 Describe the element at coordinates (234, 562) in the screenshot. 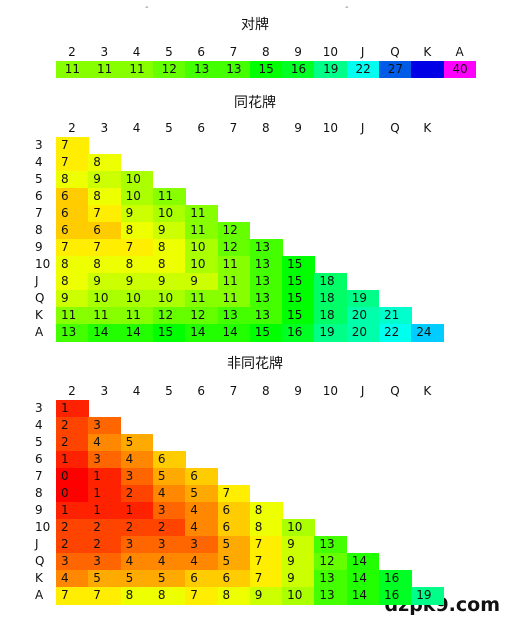

I see `offsuit-cell-Q-7: 5` at that location.